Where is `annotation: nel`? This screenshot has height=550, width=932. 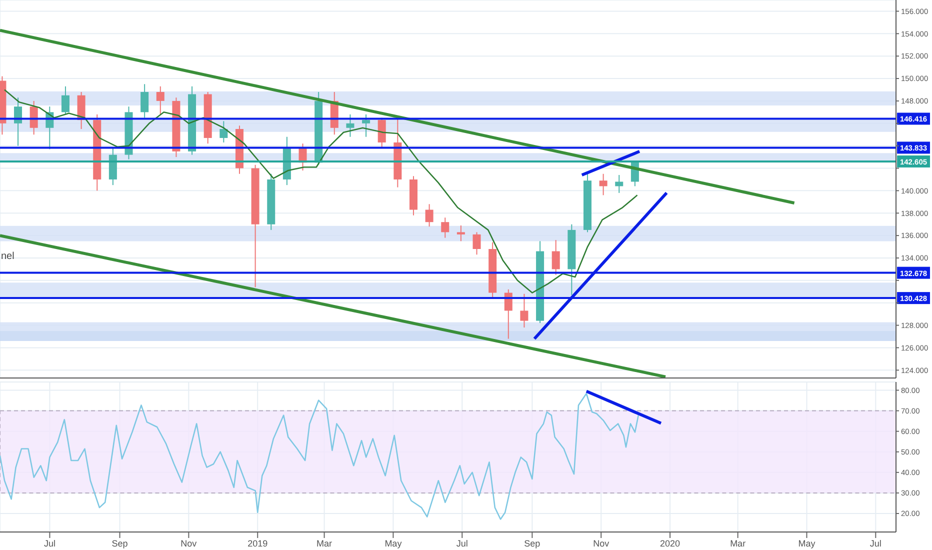
annotation: nel is located at coordinates (7, 256).